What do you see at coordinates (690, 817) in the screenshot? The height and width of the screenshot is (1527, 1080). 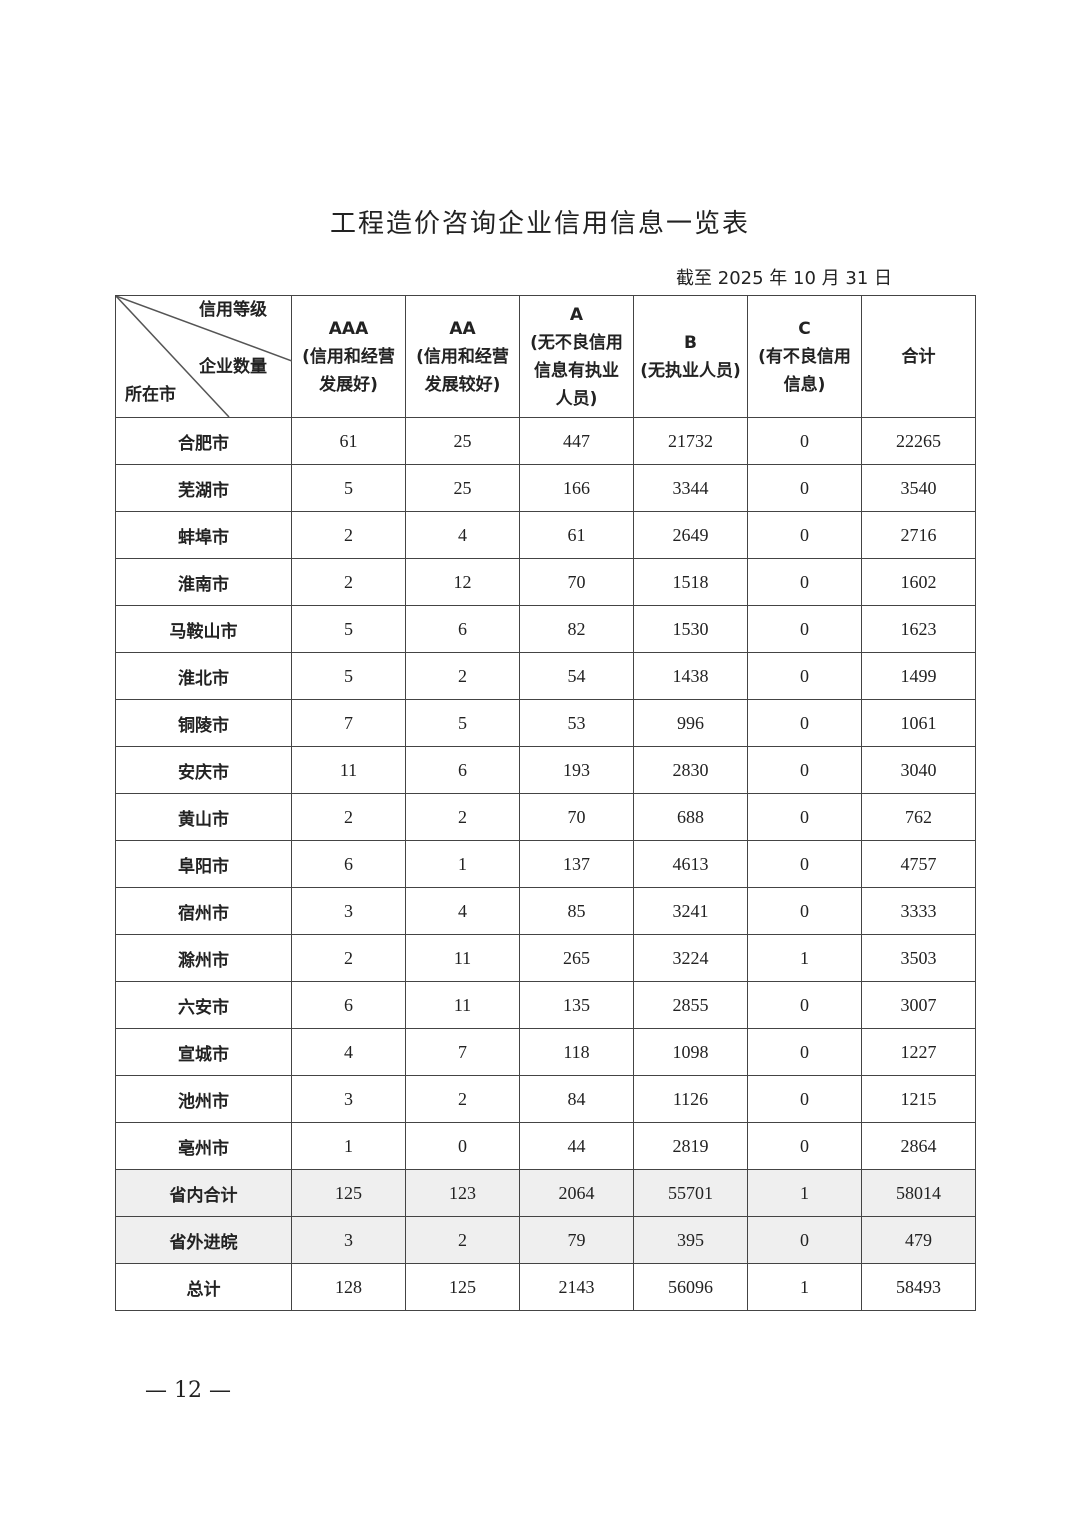 I see `value-cell: 688` at bounding box center [690, 817].